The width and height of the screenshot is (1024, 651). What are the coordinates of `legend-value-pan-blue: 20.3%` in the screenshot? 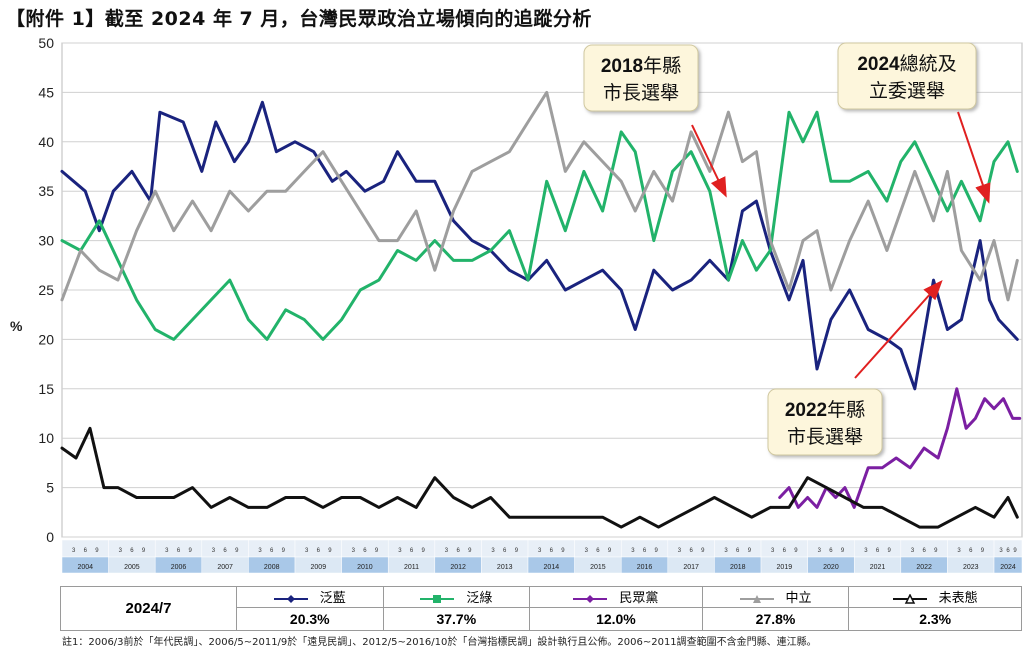 It's located at (310, 619).